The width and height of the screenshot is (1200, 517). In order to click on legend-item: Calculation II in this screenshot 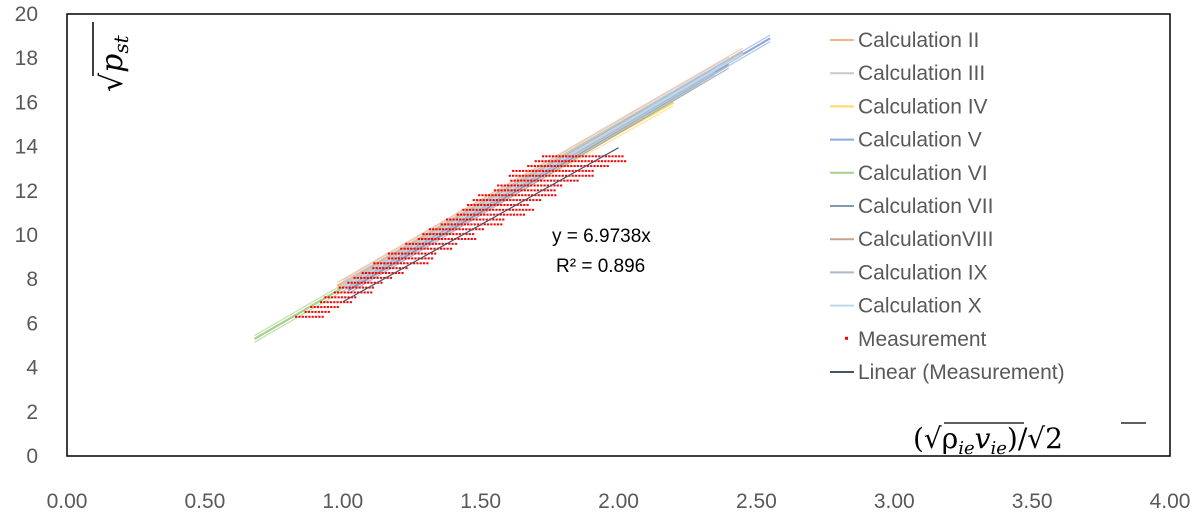, I will do `click(904, 40)`.